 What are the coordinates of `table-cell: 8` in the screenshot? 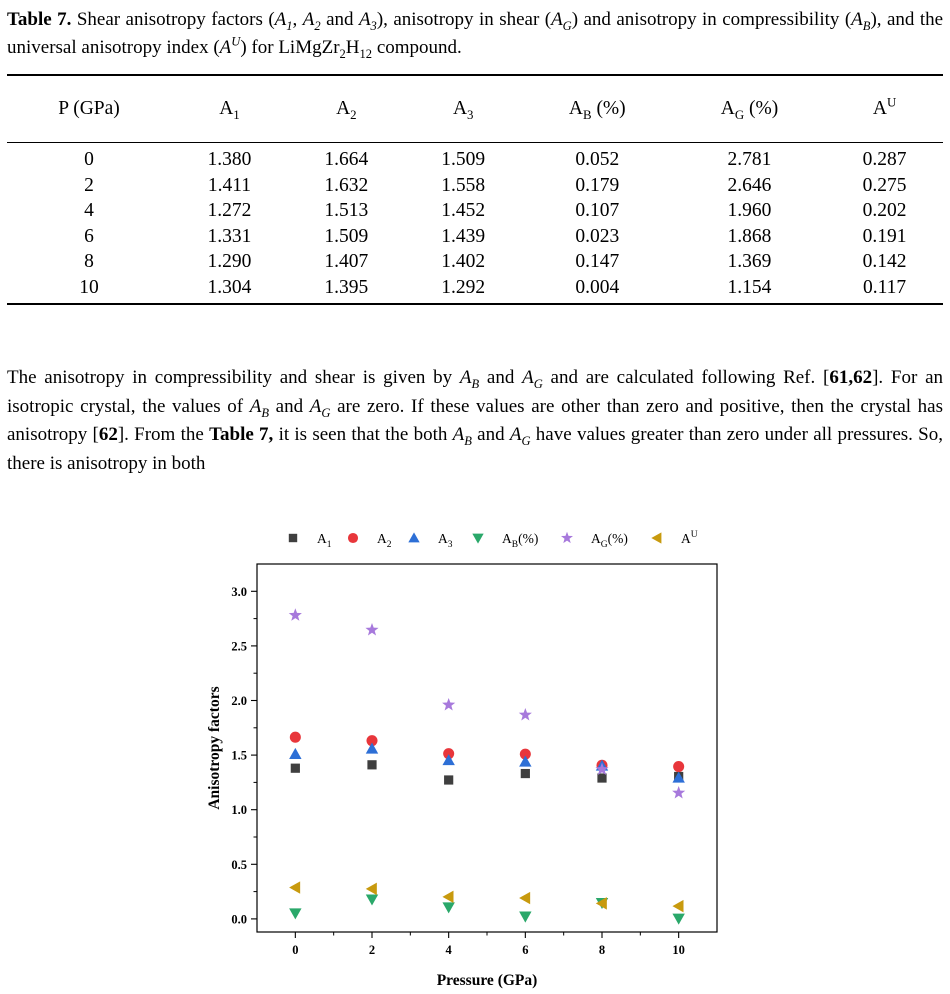 It's located at (89, 262).